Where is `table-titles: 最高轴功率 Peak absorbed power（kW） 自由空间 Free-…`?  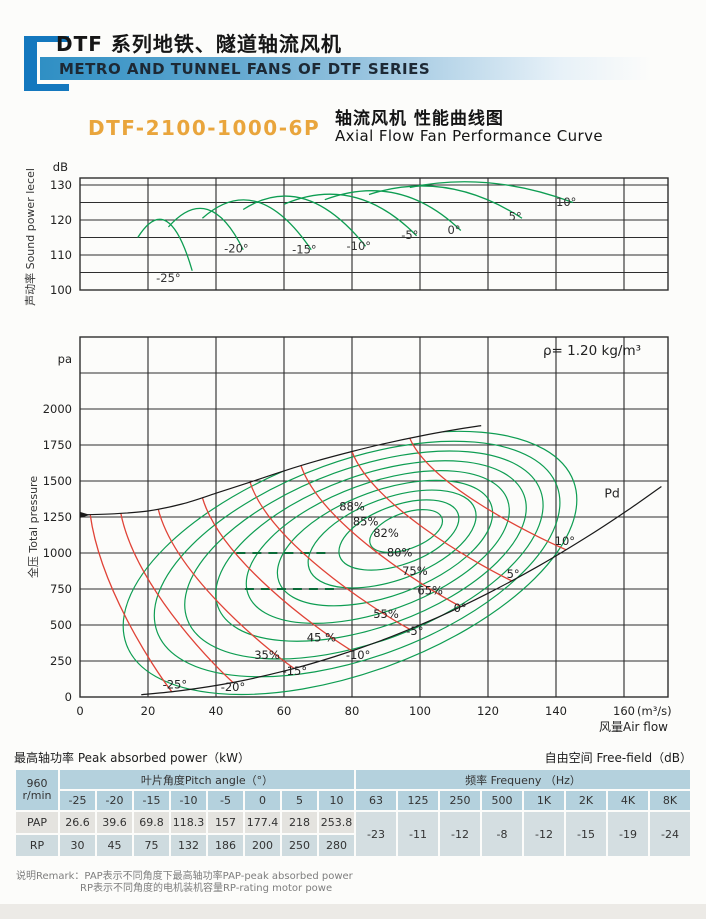
table-titles: 最高轴功率 Peak absorbed power（kW） 自由空间 Free-… is located at coordinates (353, 757).